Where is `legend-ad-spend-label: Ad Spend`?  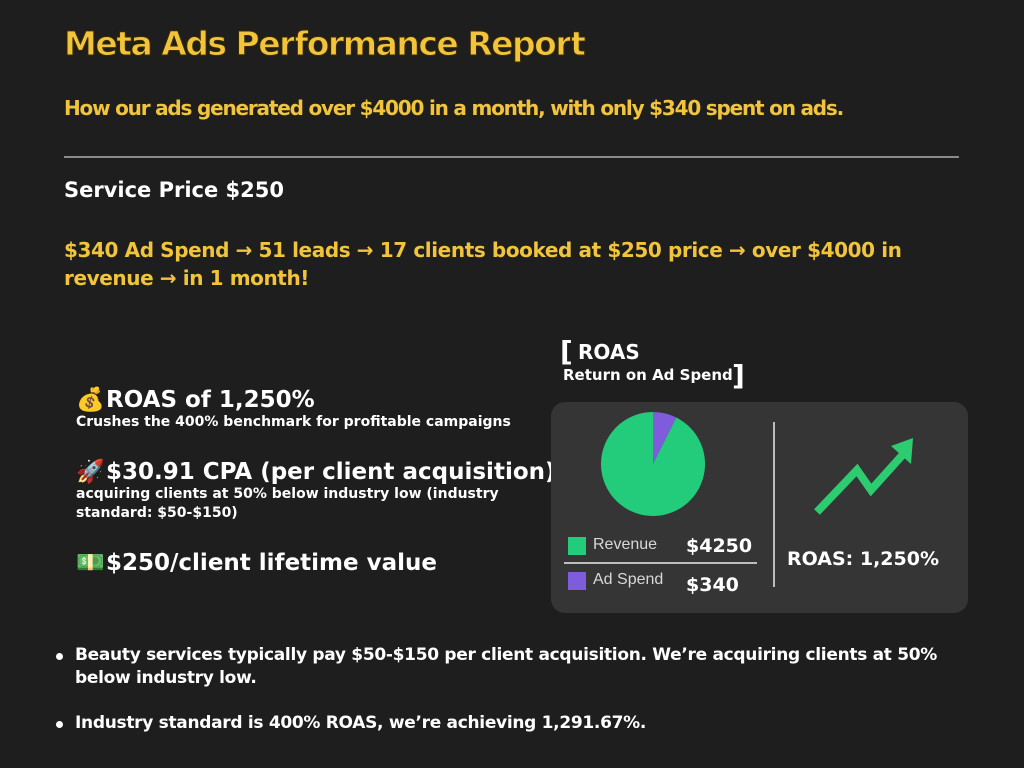 legend-ad-spend-label: Ad Spend is located at coordinates (628, 579).